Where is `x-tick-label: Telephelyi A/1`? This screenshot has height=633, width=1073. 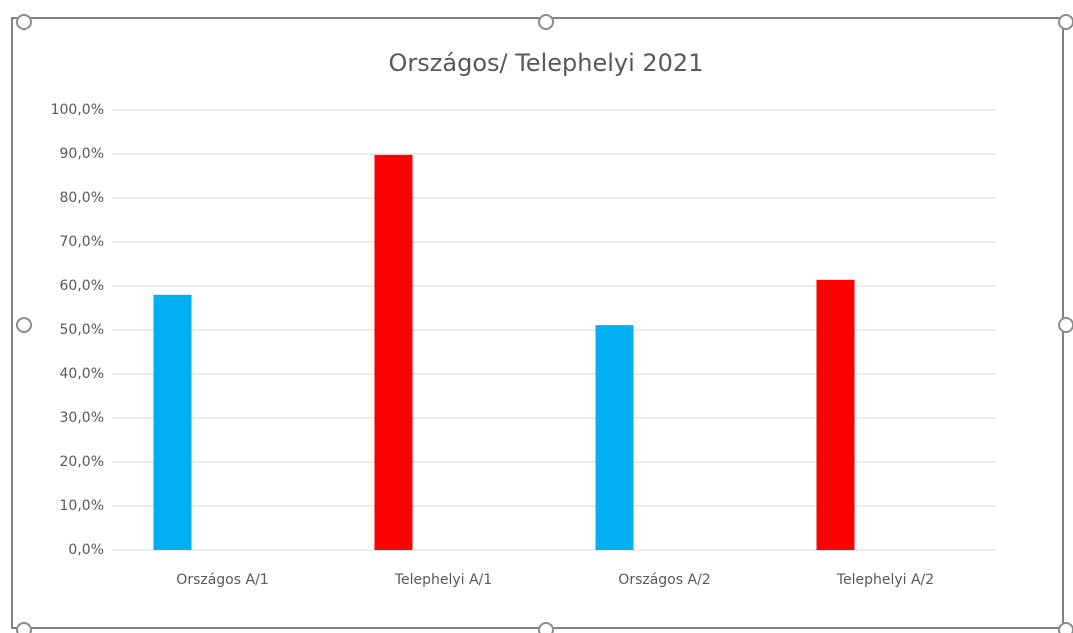
x-tick-label: Telephelyi A/1 is located at coordinates (443, 580).